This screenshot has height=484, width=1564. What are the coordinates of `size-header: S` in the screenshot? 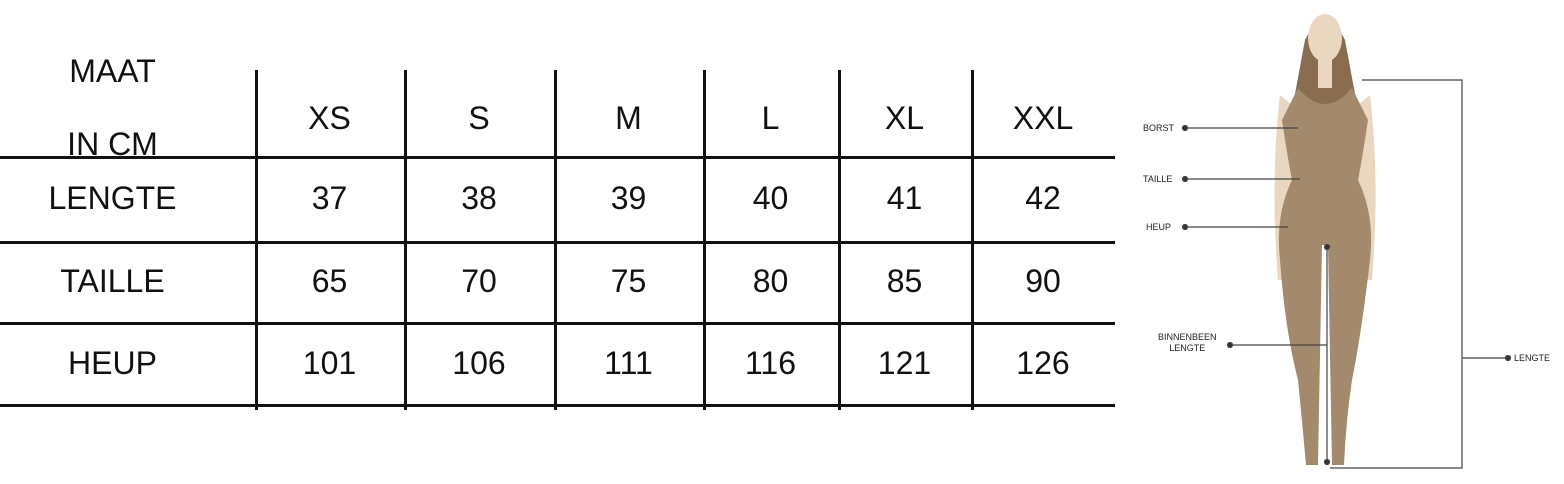 It's located at (479, 117).